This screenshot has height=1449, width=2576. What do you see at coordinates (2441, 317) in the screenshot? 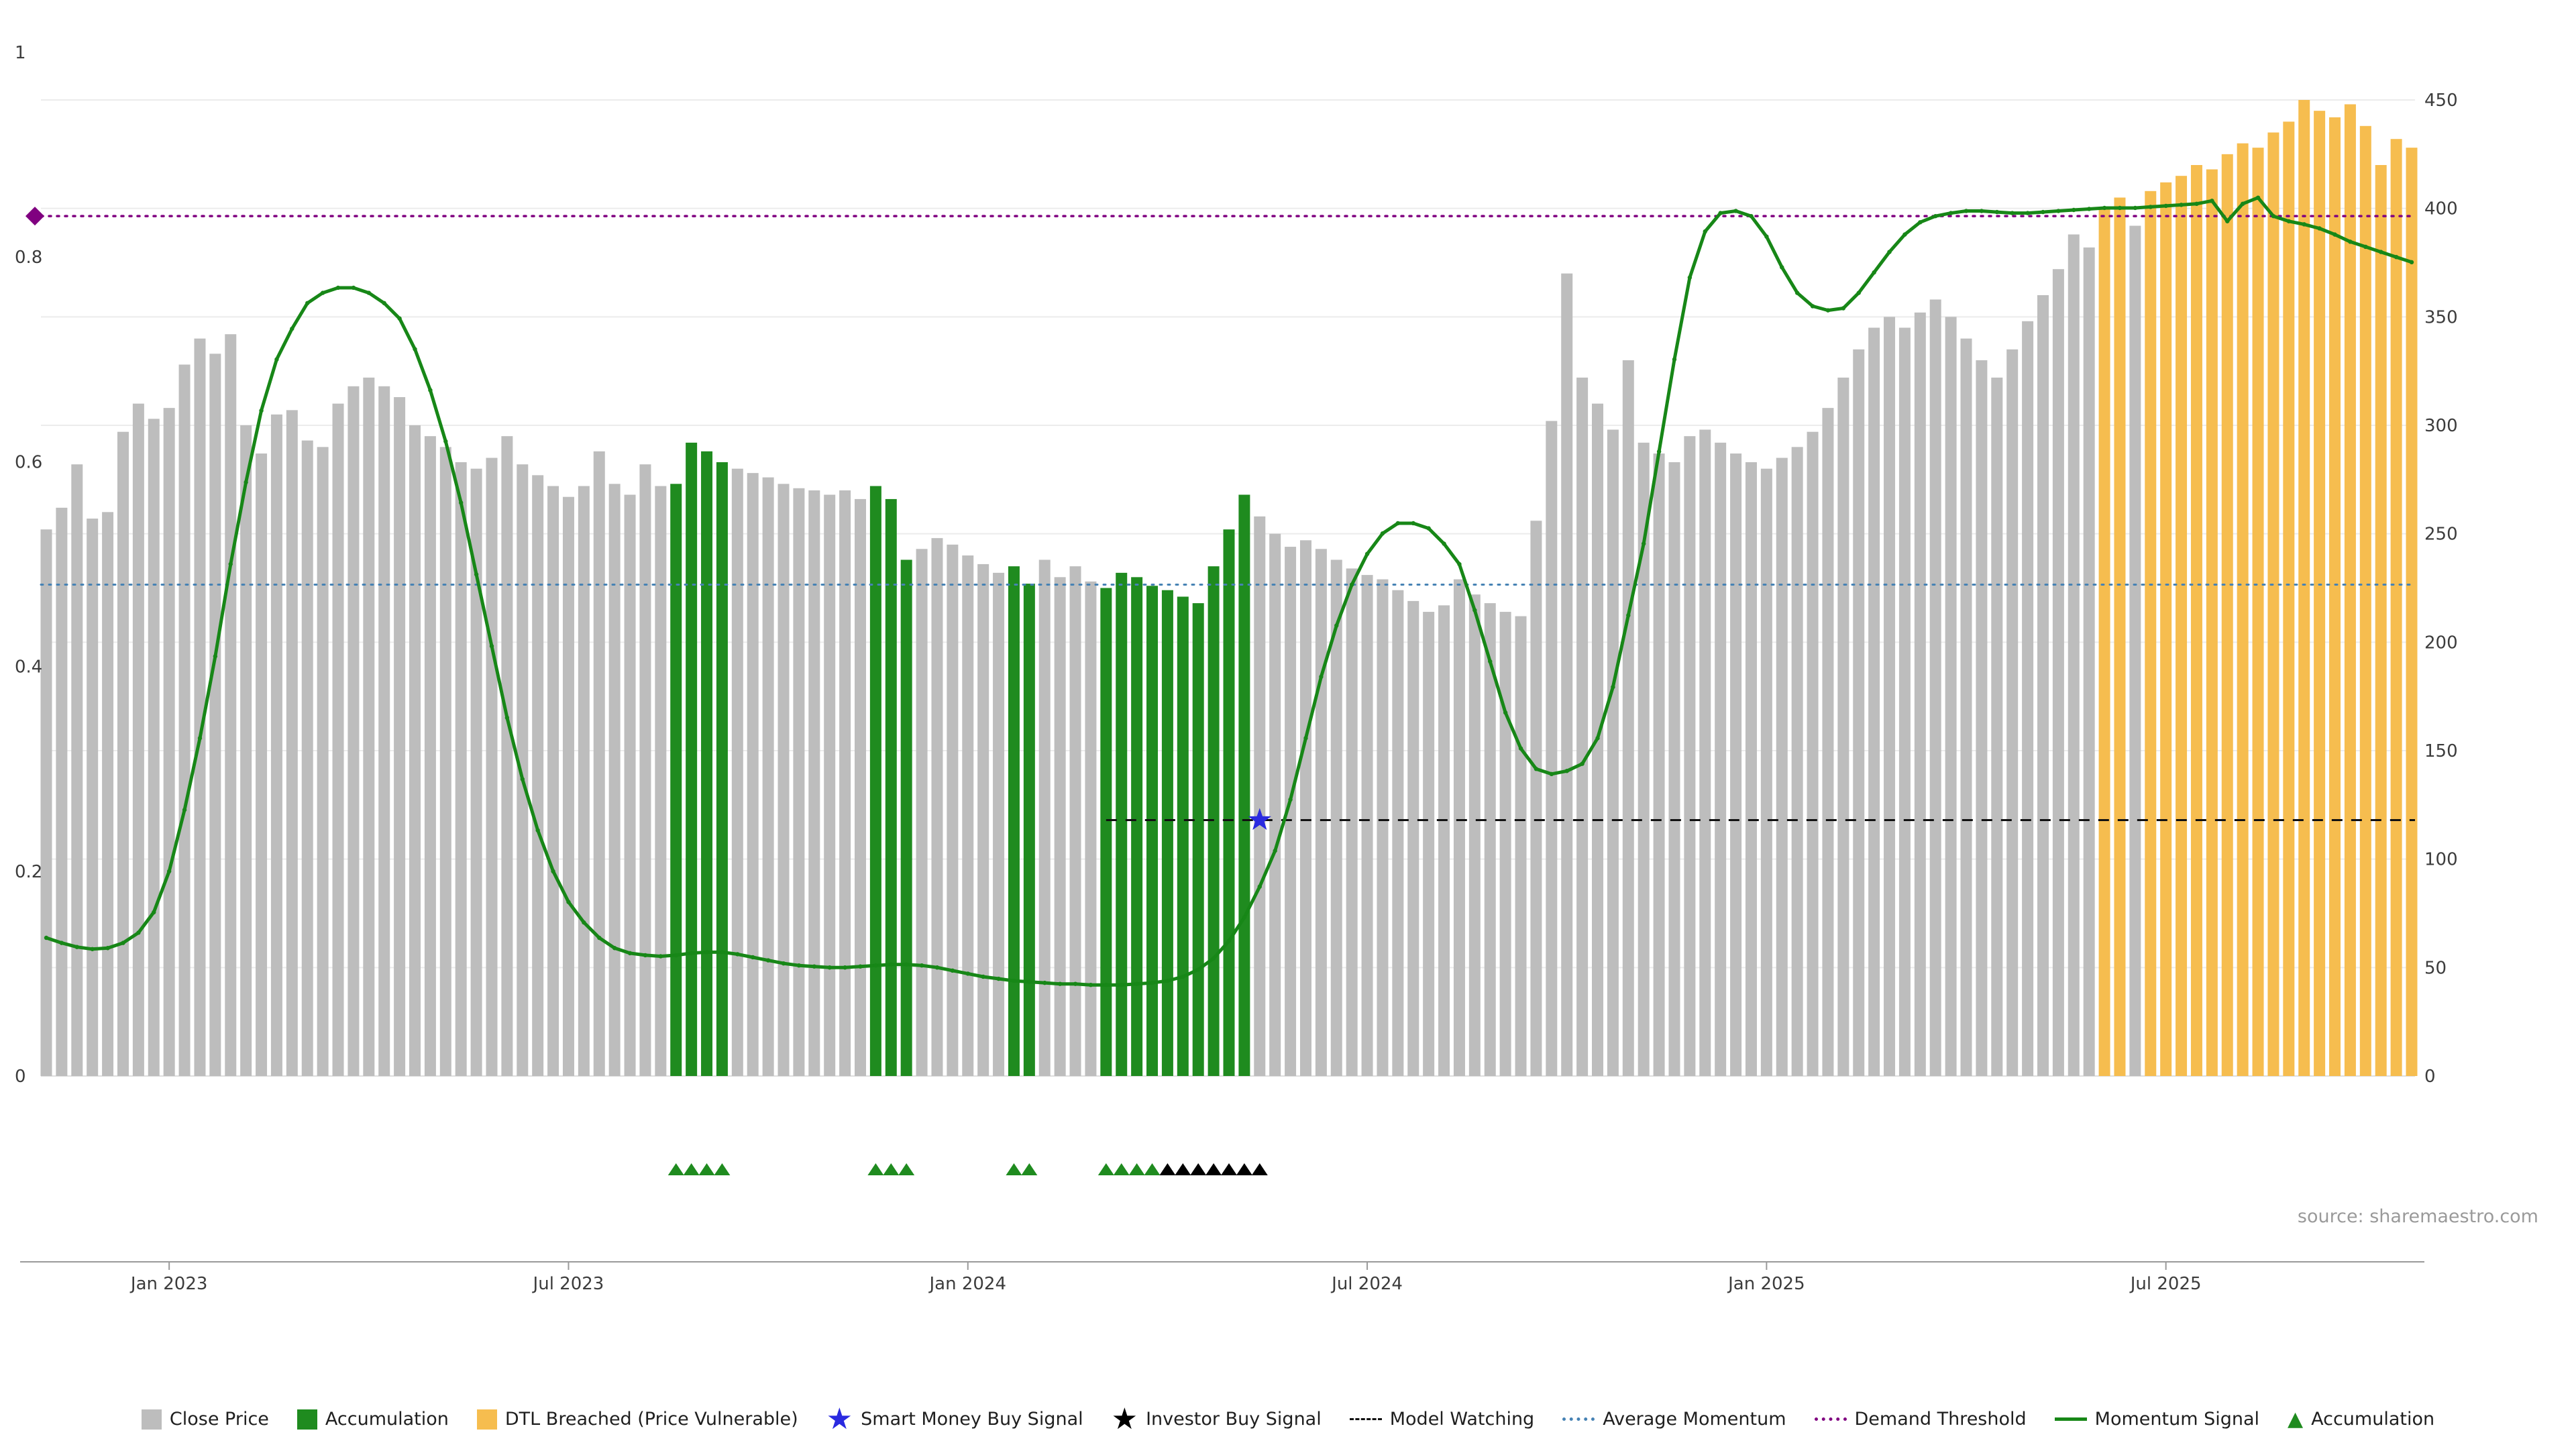
I see `right-axis-tick-label: 350` at bounding box center [2441, 317].